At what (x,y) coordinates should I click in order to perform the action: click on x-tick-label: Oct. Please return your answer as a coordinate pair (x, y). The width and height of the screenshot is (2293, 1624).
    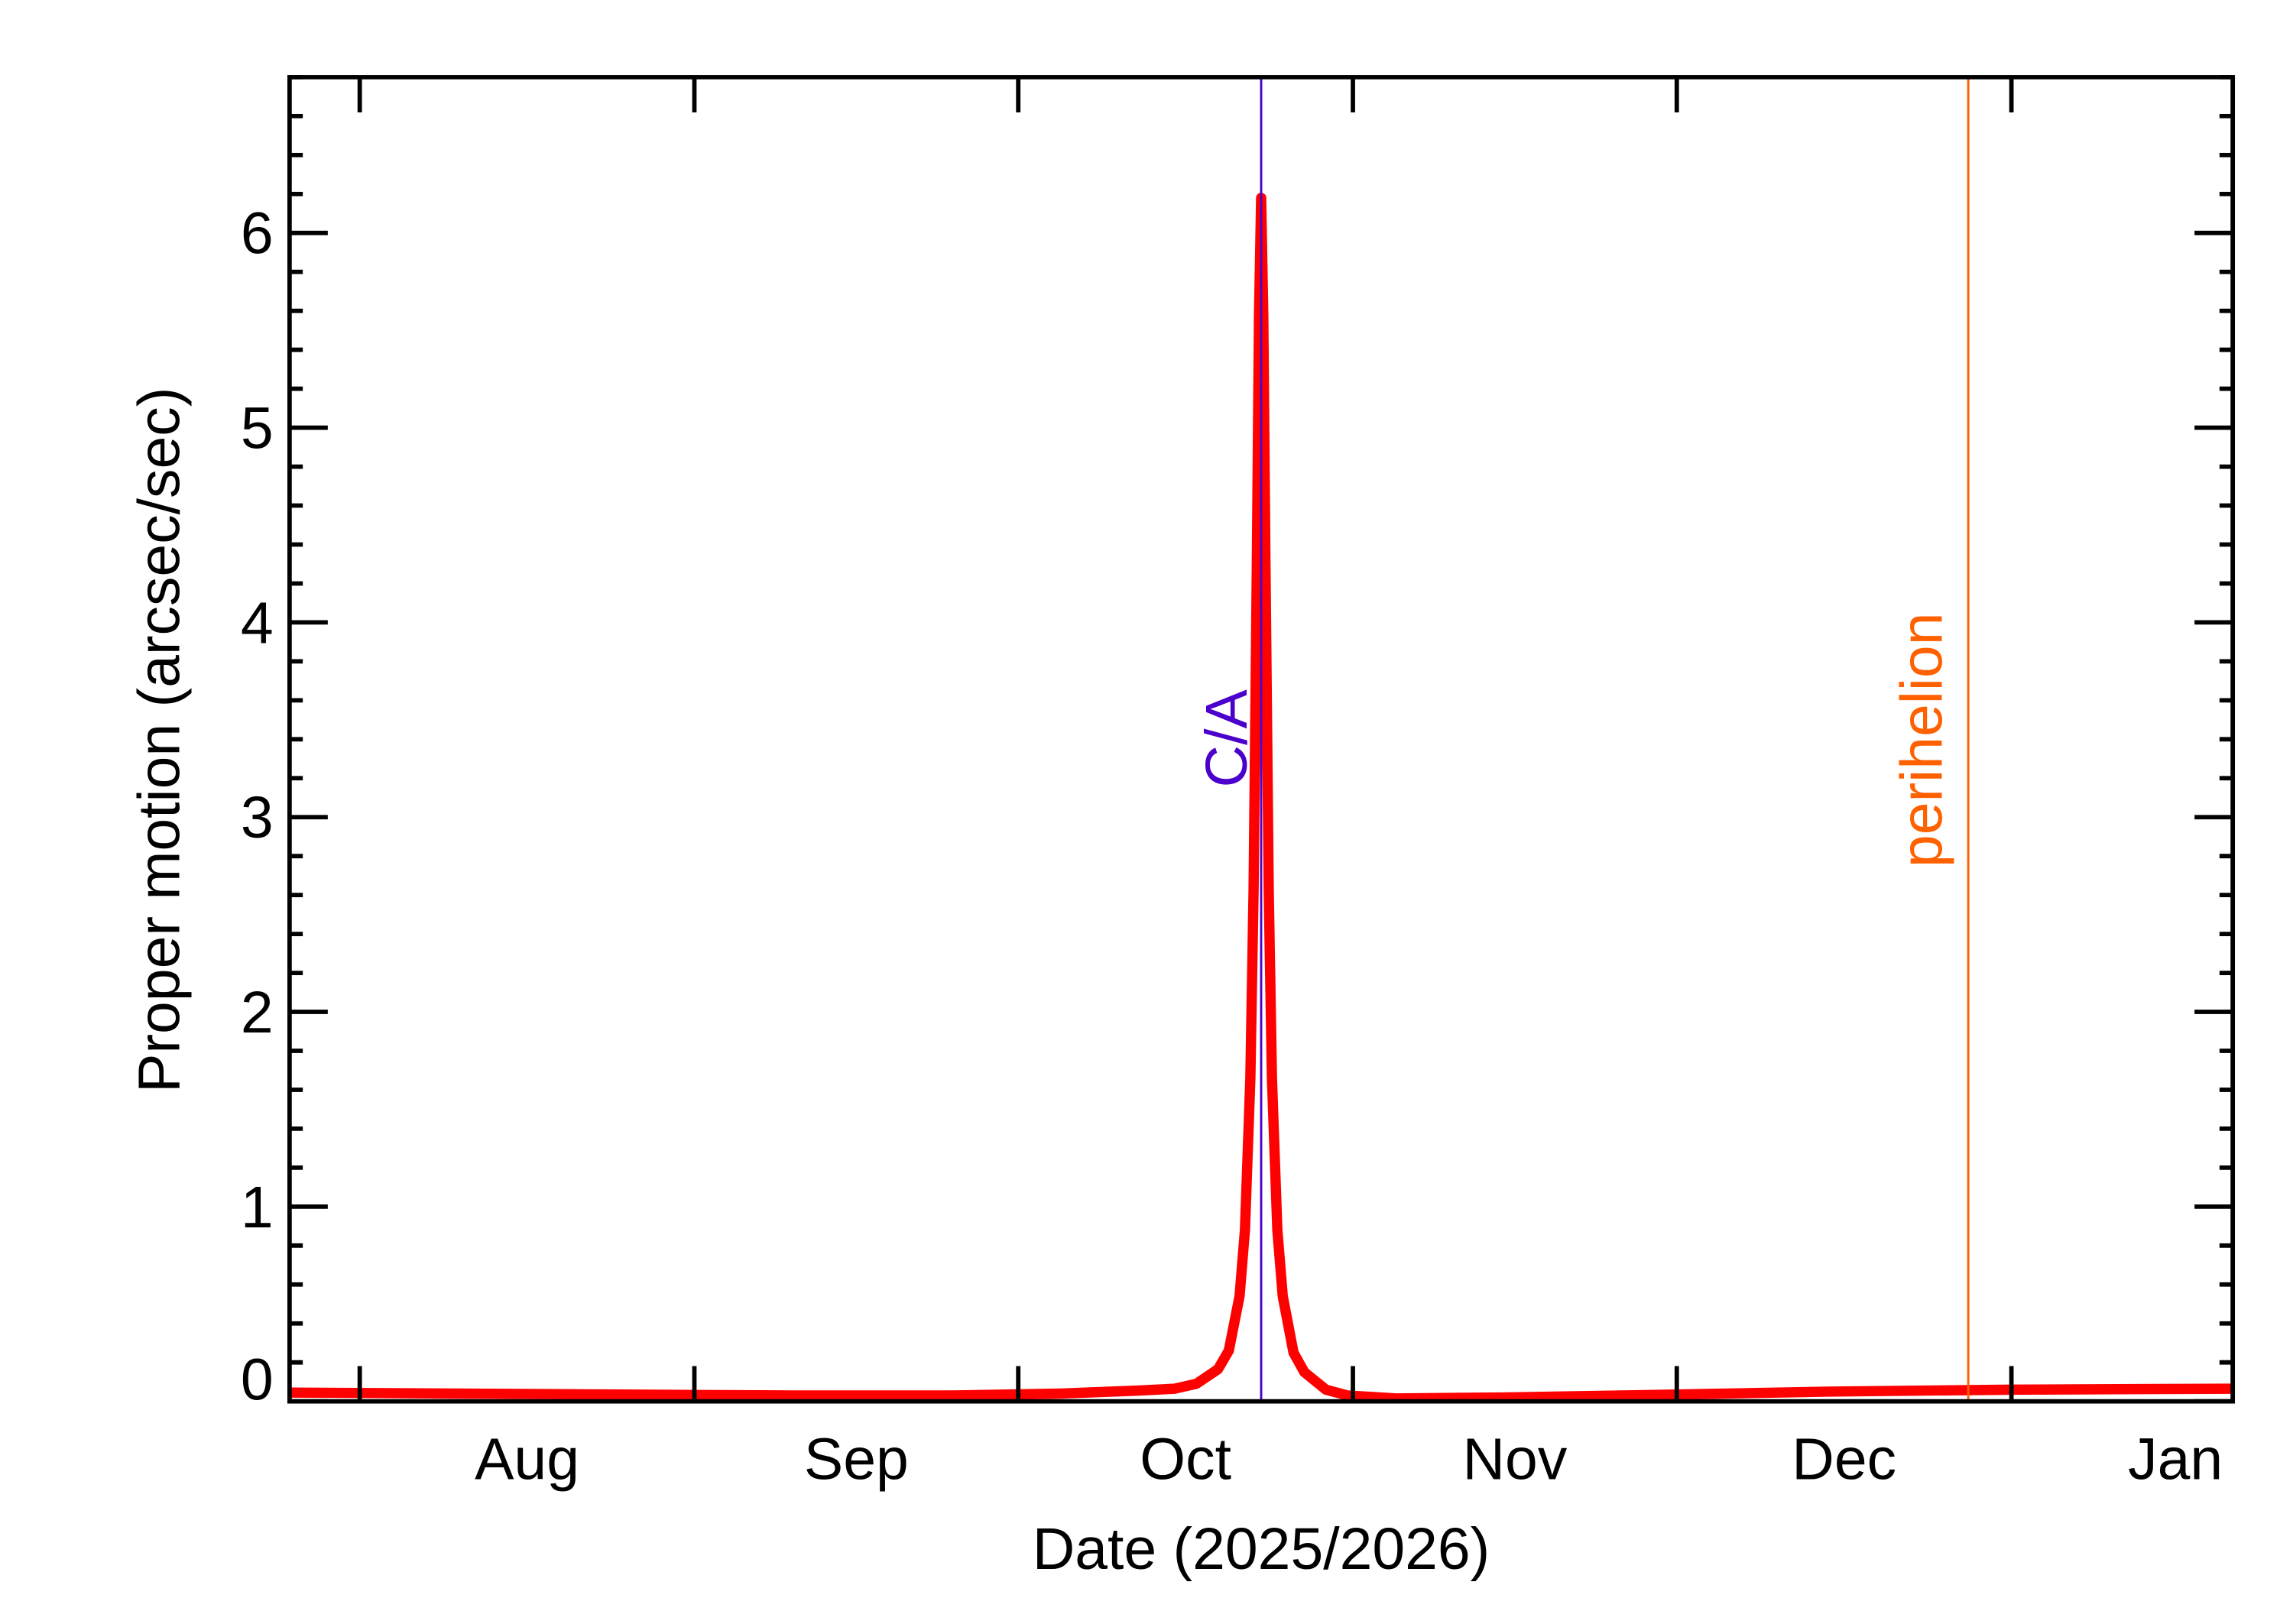
    Looking at the image, I should click on (1185, 1460).